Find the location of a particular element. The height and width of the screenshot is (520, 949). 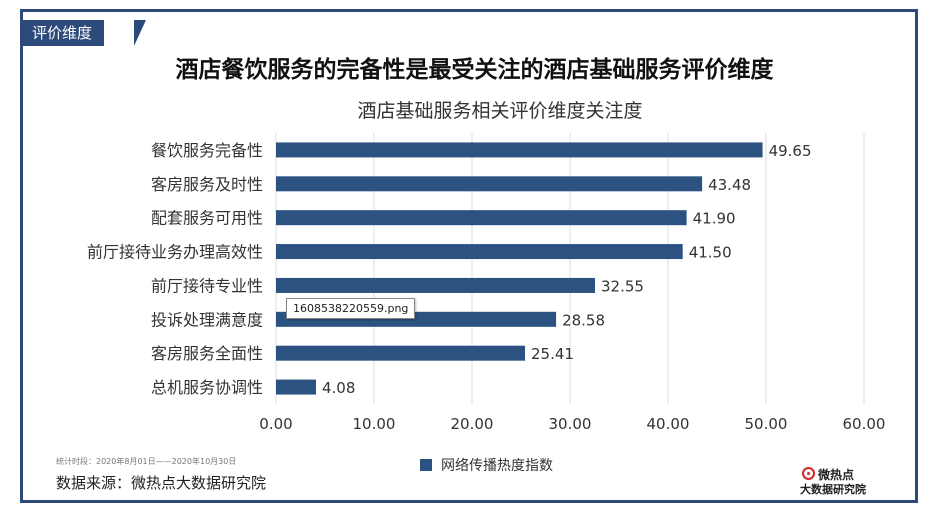

category-label: 总机服务协调性 is located at coordinates (207, 387).